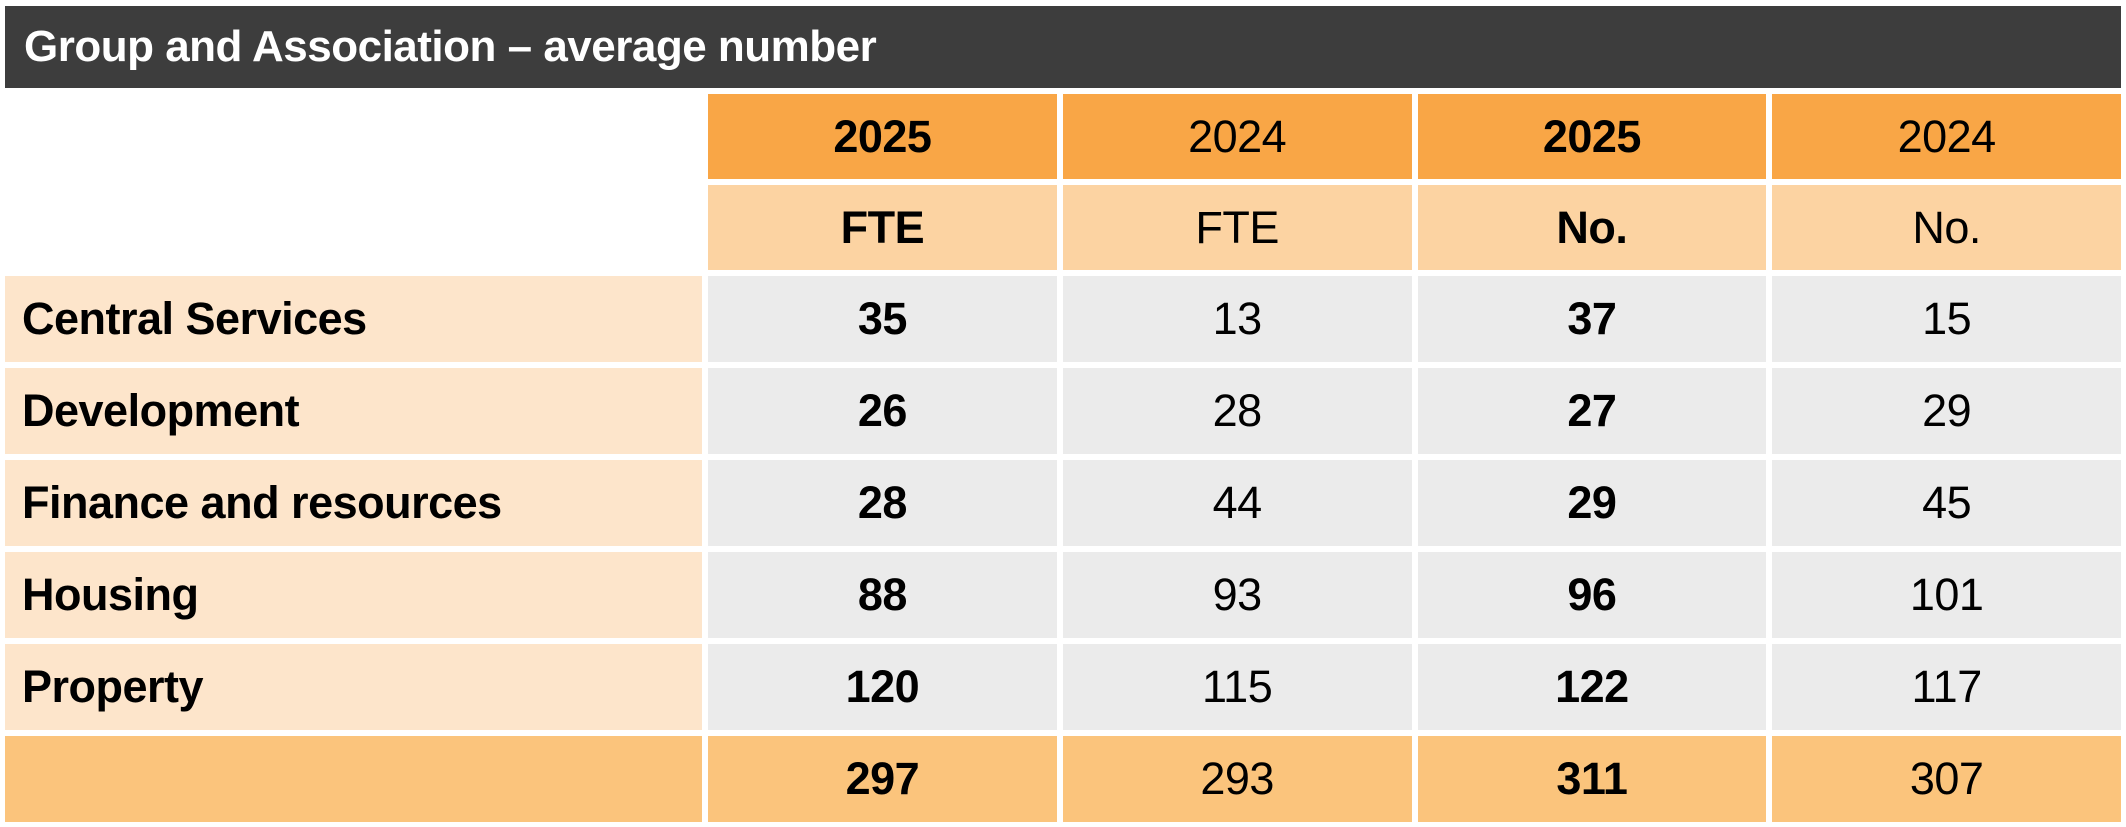  What do you see at coordinates (353, 595) in the screenshot?
I see `row-label-housing: Housing` at bounding box center [353, 595].